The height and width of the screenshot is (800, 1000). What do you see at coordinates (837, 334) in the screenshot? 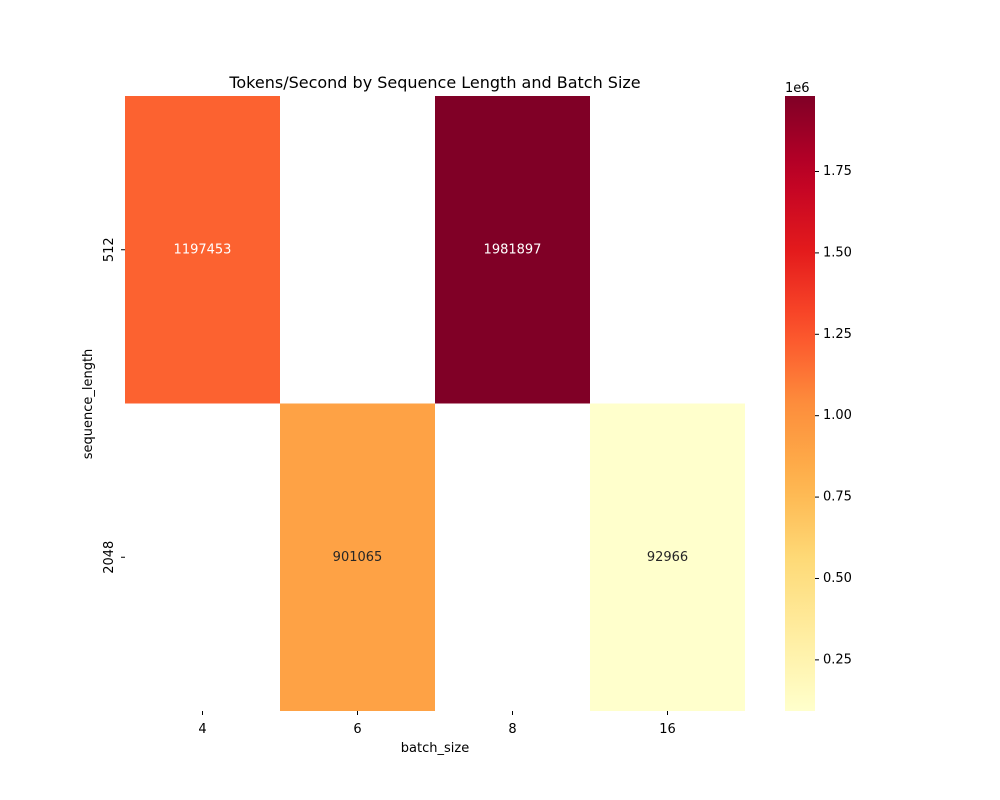
I see `colorbar-tick-label: 1.25` at bounding box center [837, 334].